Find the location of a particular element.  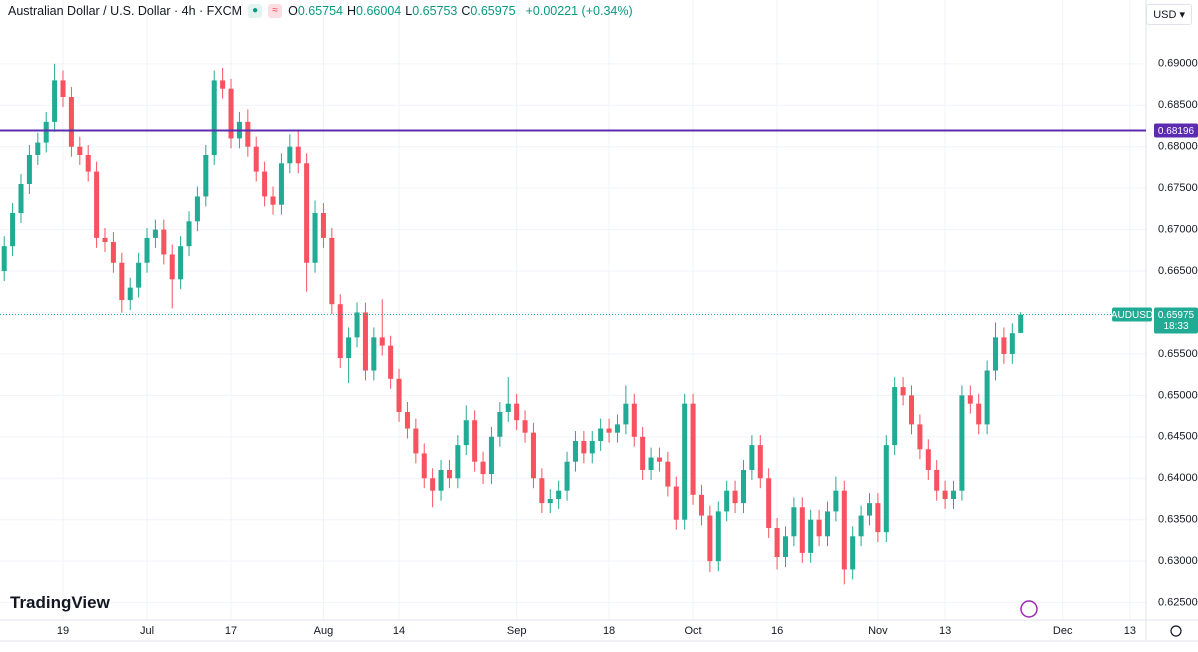

readout-label: O is located at coordinates (293, 11).